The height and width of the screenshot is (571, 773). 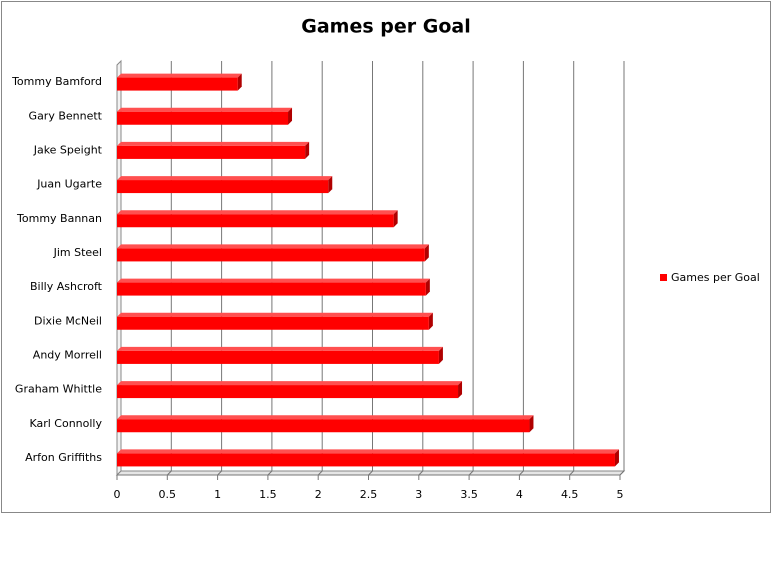 I want to click on y-tick-label: Andy Morrell, so click(x=67, y=354).